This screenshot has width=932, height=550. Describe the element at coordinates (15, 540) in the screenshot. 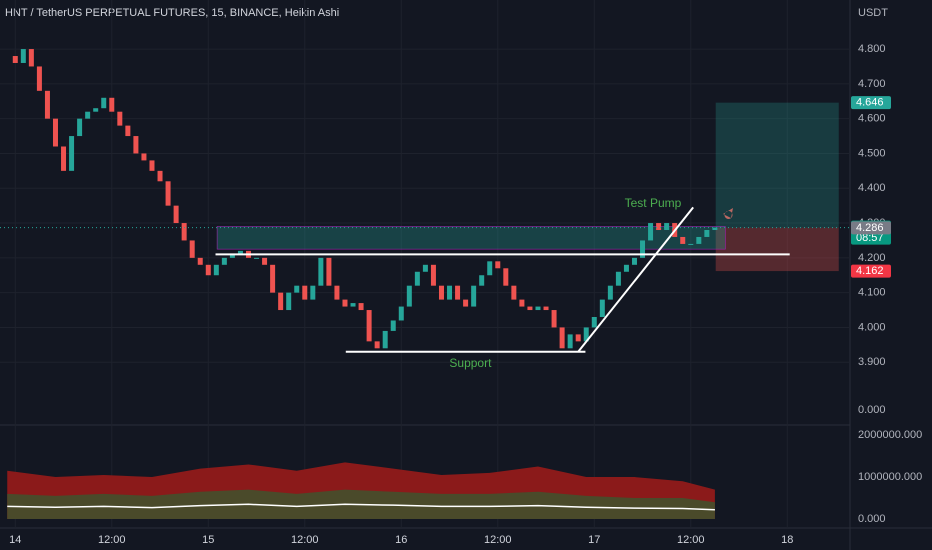

I see `x-tick-label: 14` at that location.